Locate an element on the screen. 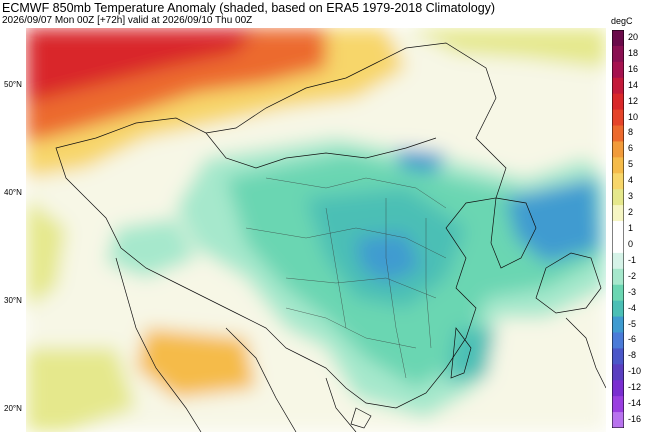  lat-label-40: 40°N is located at coordinates (13, 192).